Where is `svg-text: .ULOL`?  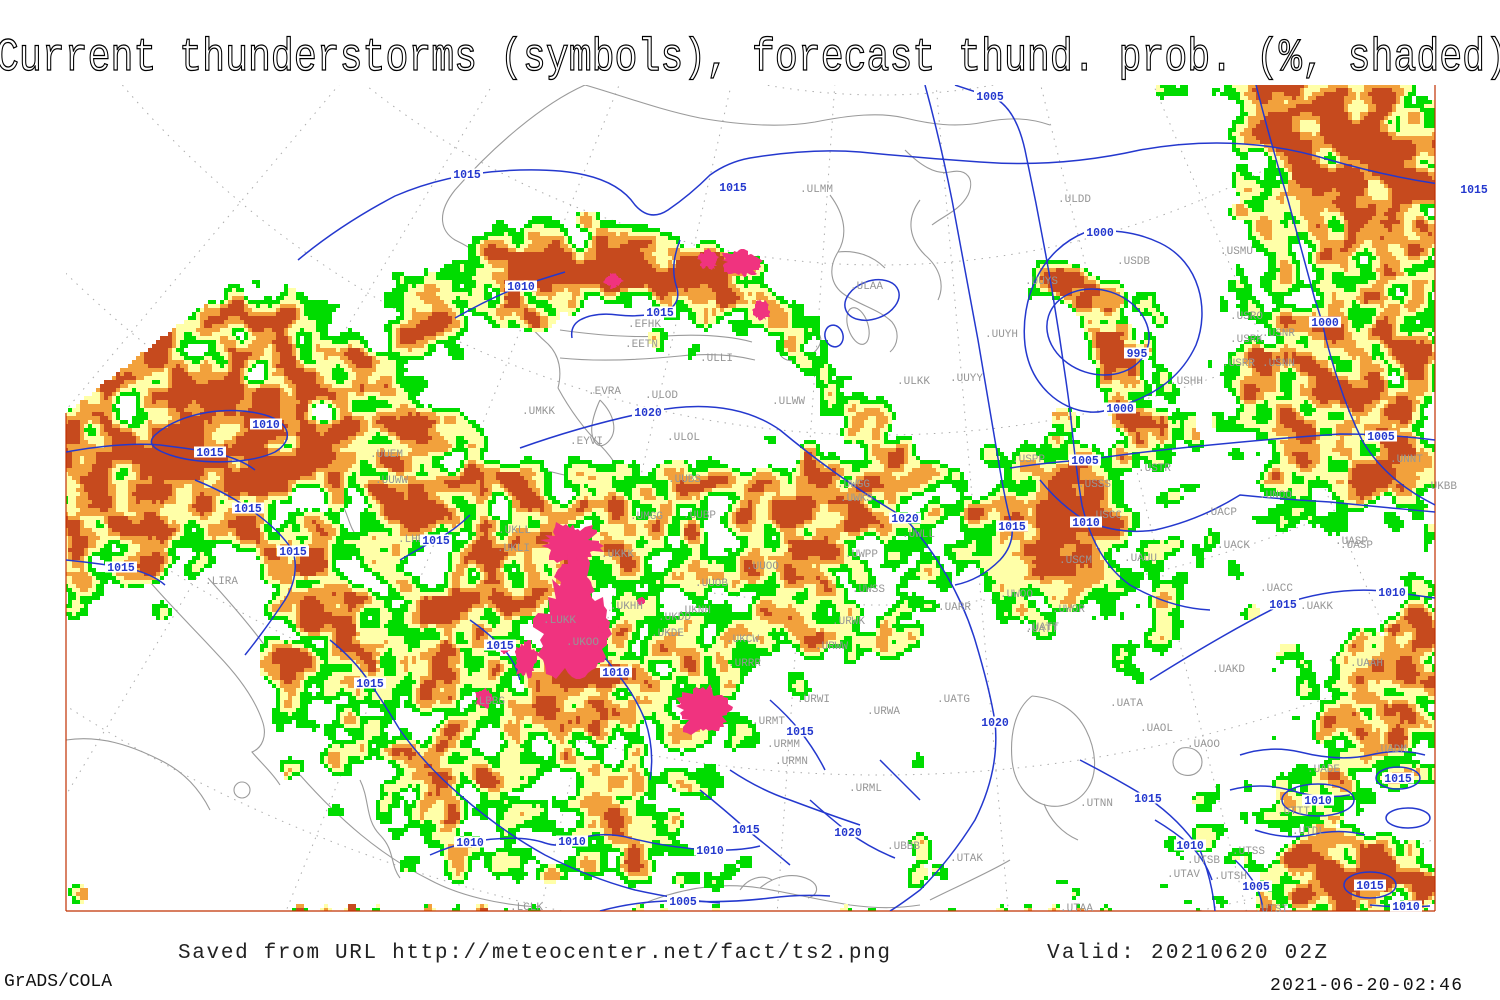
svg-text: .ULOL is located at coordinates (683, 438).